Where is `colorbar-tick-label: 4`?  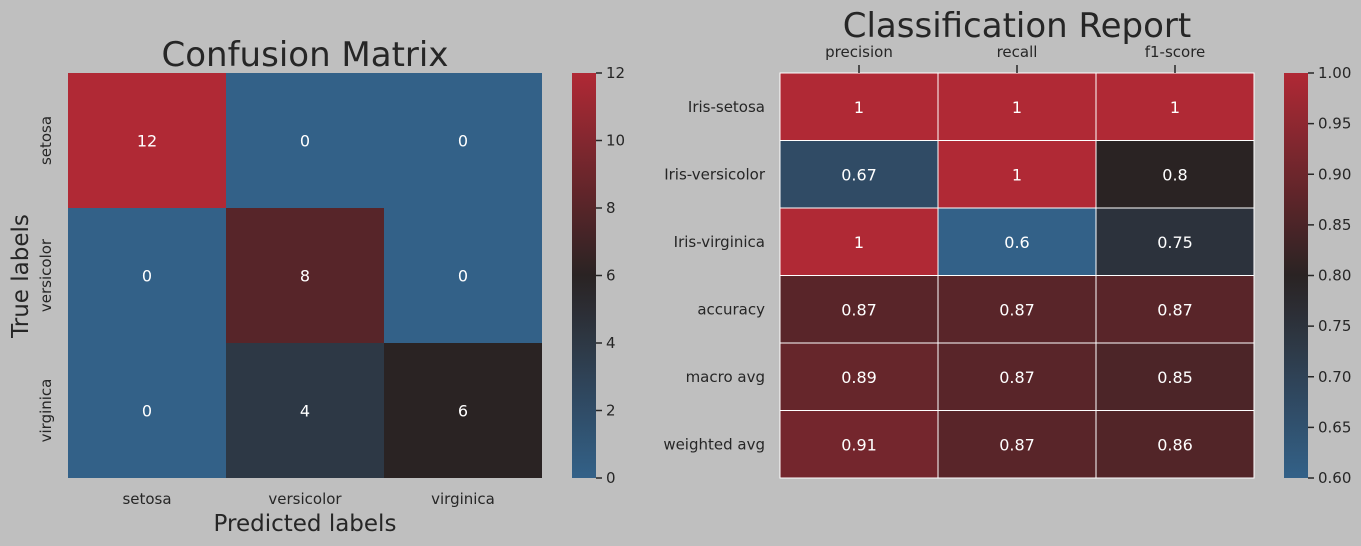 colorbar-tick-label: 4 is located at coordinates (611, 343).